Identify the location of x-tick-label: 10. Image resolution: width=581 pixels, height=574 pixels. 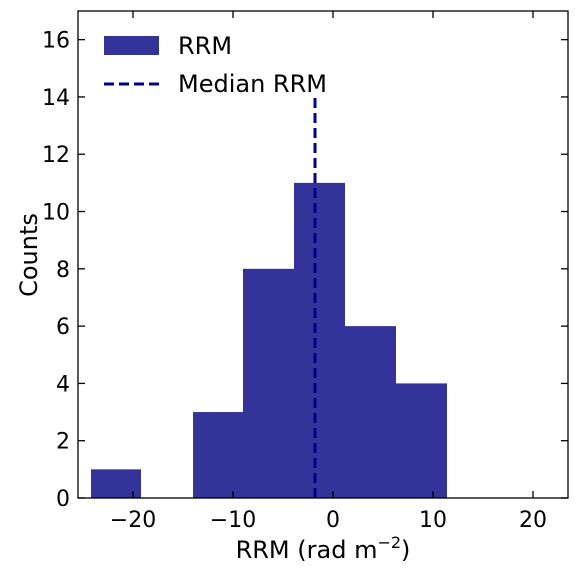
(433, 520).